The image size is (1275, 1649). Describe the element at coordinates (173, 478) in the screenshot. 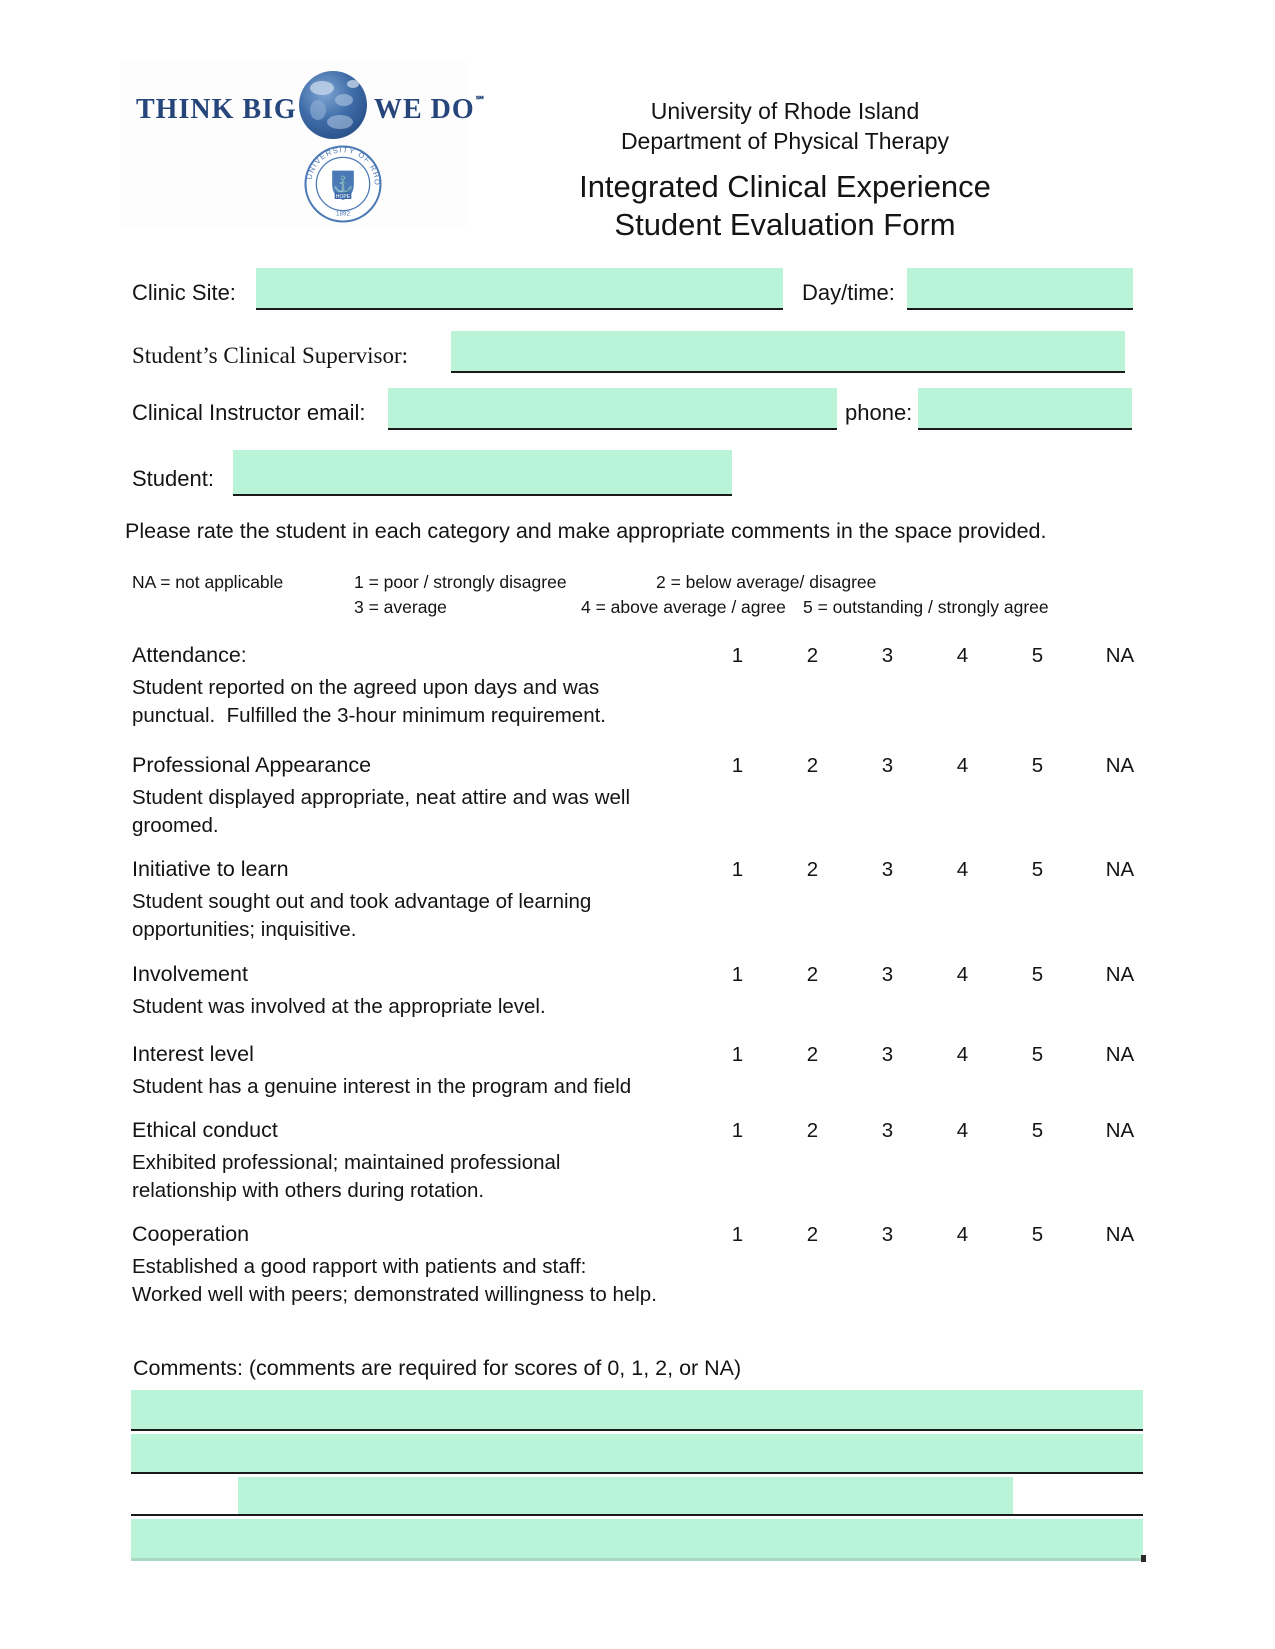

I see `student-label: Student:` at that location.